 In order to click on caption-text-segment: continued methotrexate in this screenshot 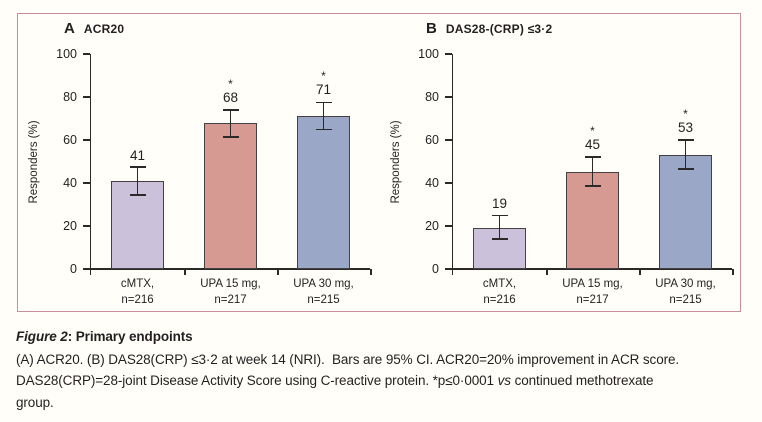, I will do `click(582, 380)`.